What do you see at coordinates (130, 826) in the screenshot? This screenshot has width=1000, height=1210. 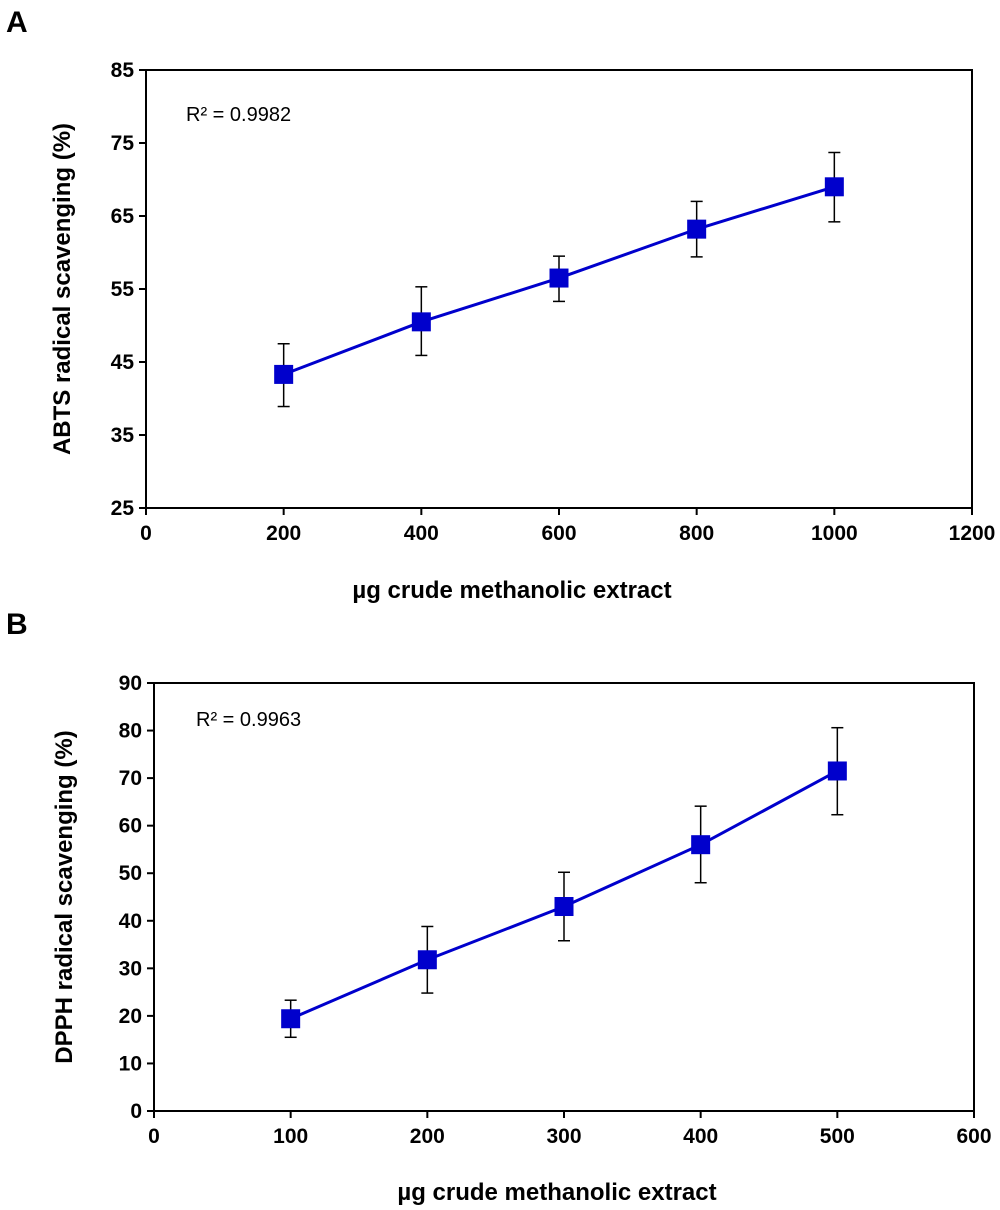 I see `panel-b-y-tick-label-60: 60` at bounding box center [130, 826].